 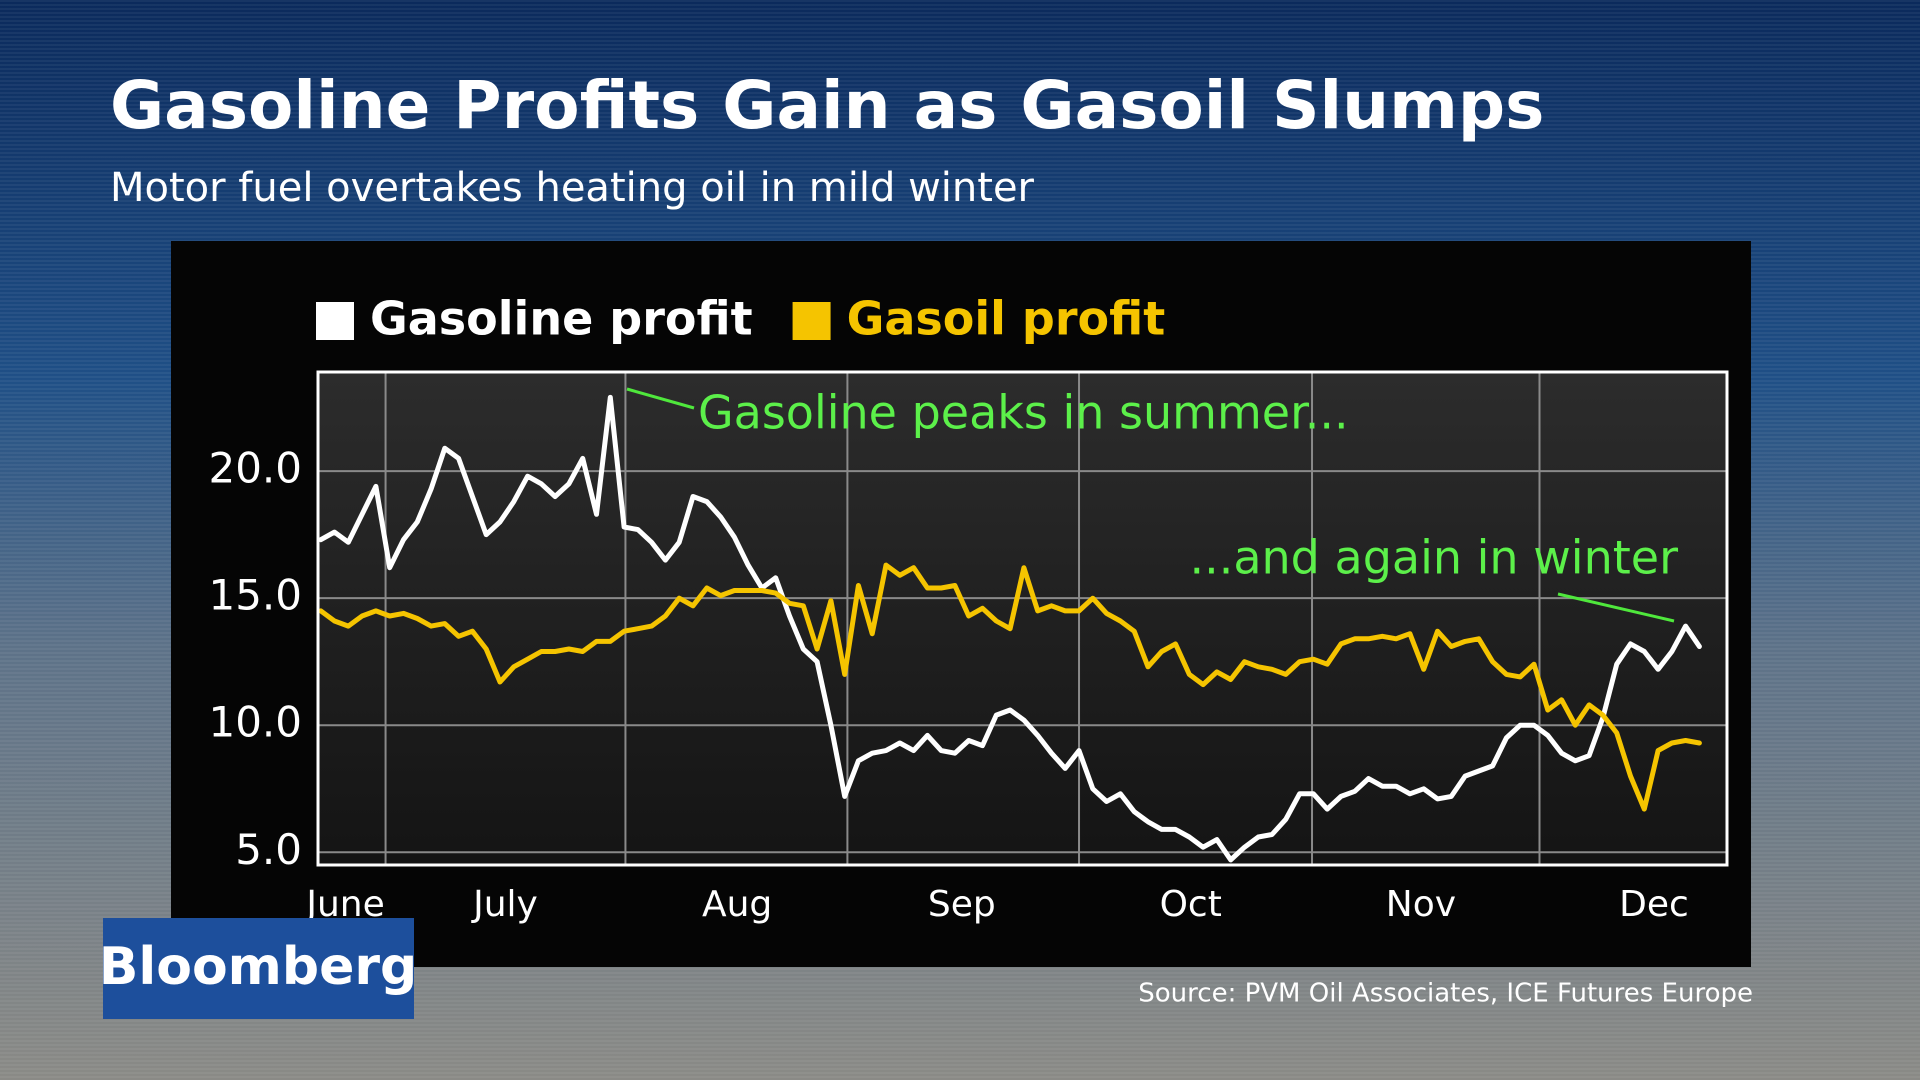 I want to click on y-tick-label: 20.0, so click(x=255, y=468).